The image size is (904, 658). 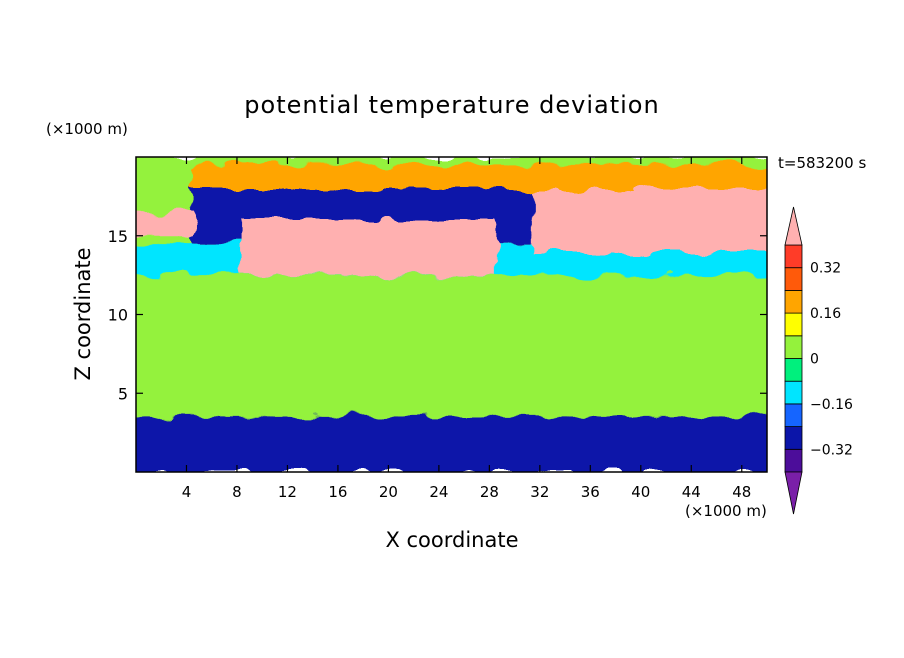 What do you see at coordinates (825, 314) in the screenshot?
I see `colorbar-tick-label: 0.16` at bounding box center [825, 314].